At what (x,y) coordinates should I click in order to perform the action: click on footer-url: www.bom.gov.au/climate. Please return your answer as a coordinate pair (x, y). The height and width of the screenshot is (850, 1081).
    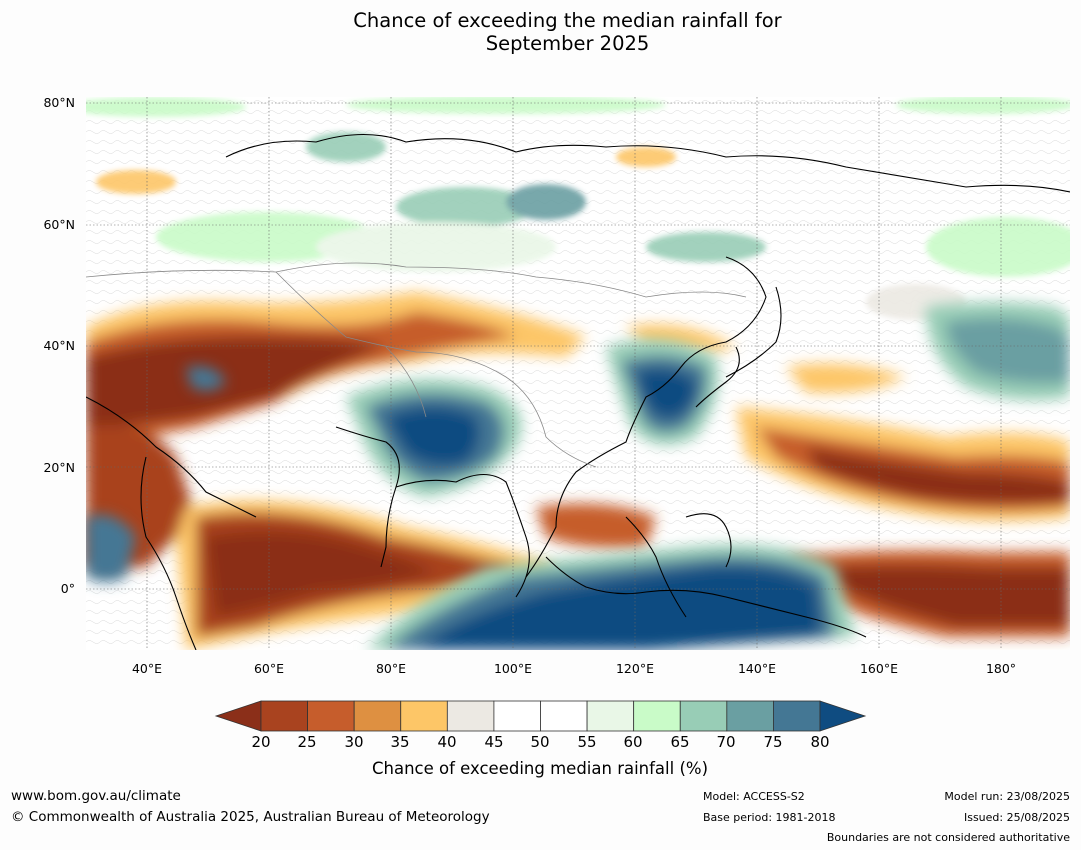
    Looking at the image, I should click on (96, 796).